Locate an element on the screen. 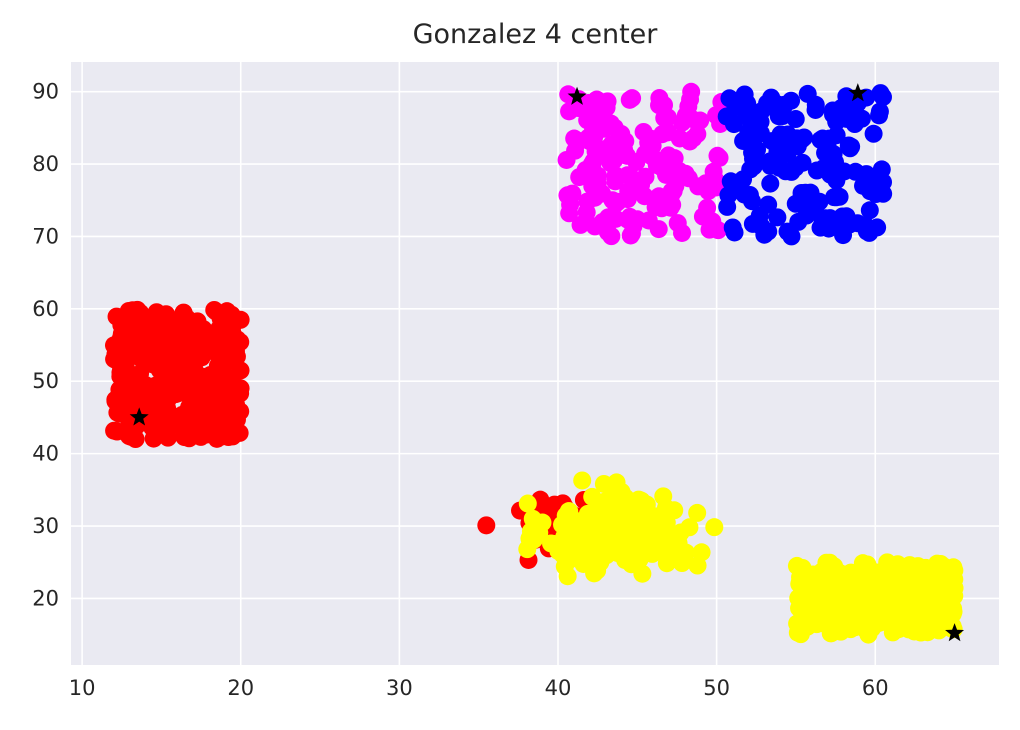 The image size is (1020, 730). y-tick-label: 30 is located at coordinates (45, 526).